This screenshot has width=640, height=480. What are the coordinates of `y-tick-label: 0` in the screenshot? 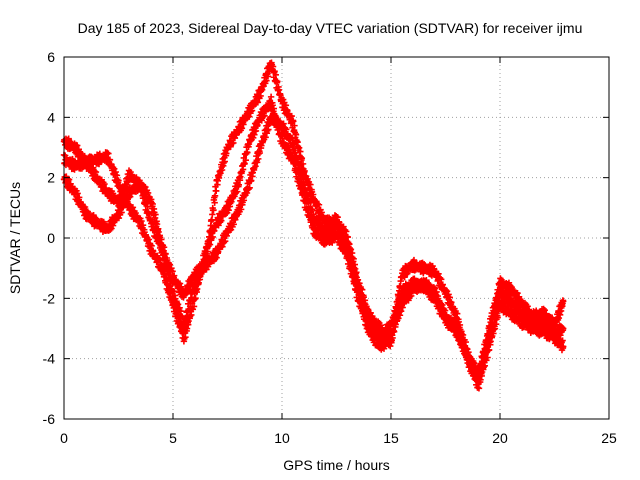 It's located at (51, 238).